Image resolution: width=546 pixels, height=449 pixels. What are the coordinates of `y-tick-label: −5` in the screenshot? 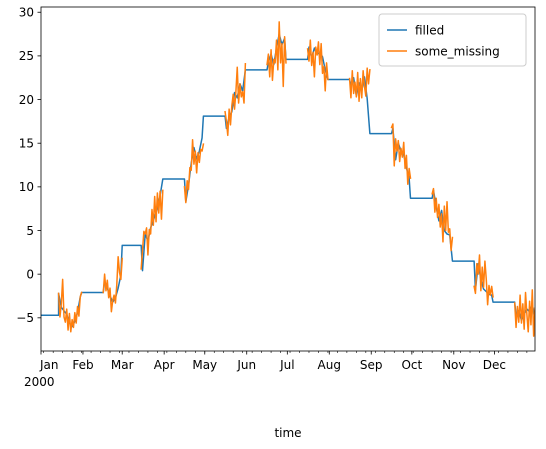 It's located at (25, 318).